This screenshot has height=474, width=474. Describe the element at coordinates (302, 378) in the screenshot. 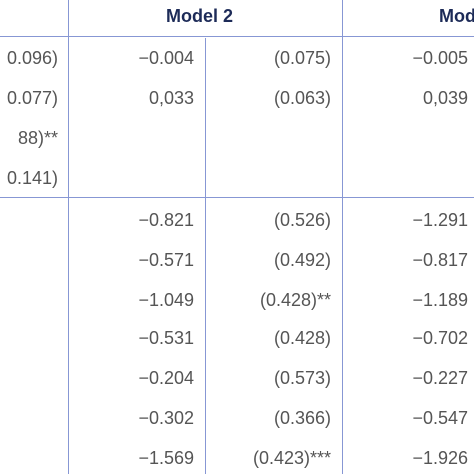

I see `se-cell: (0.573)` at that location.